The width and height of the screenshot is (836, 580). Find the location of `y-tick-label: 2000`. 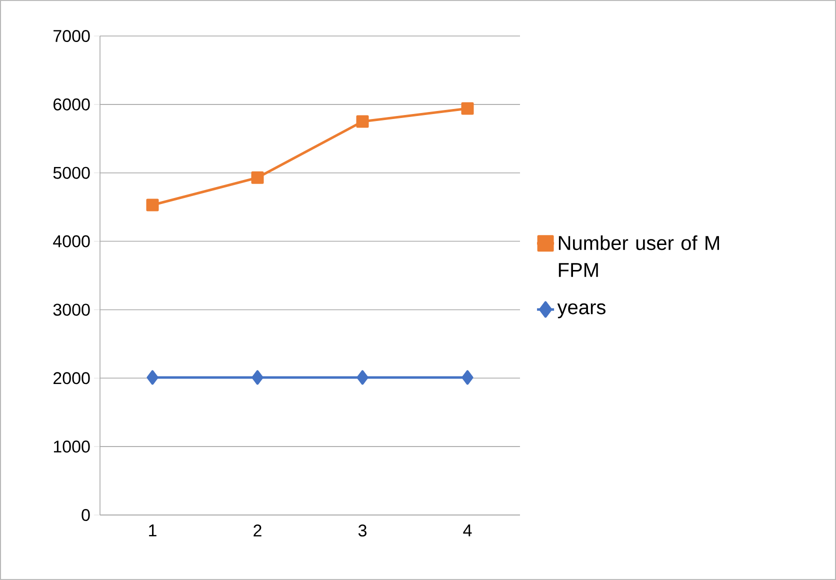

y-tick-label: 2000 is located at coordinates (72, 378).